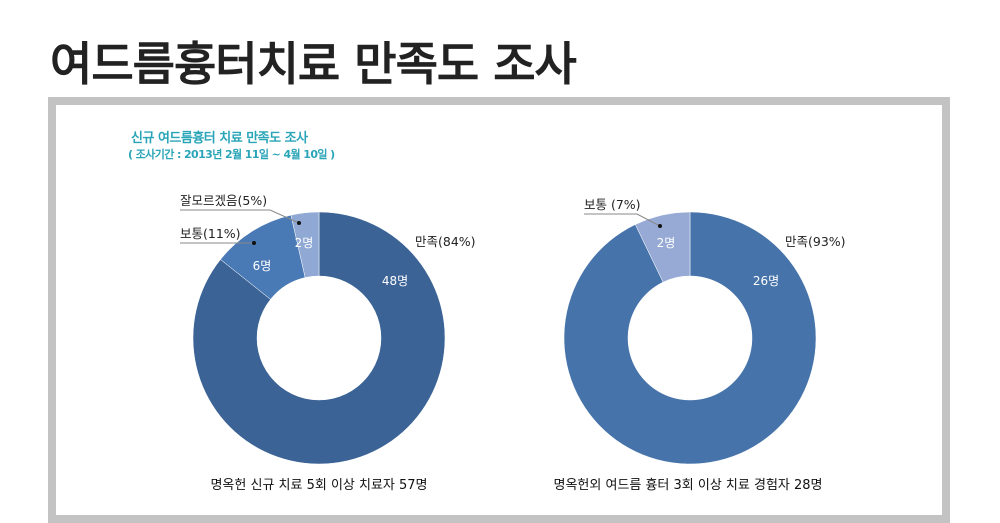 This screenshot has width=1000, height=523. I want to click on page-title: 여드름흉터치료 만족도 조사, so click(313, 64).